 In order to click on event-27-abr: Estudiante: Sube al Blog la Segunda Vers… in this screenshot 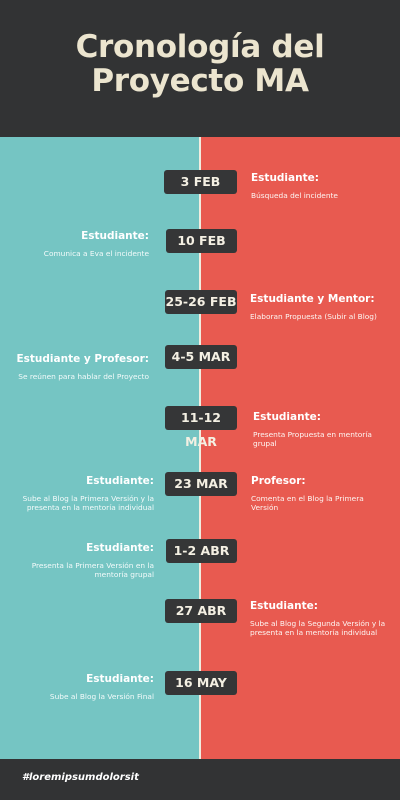, I will do `click(320, 618)`.